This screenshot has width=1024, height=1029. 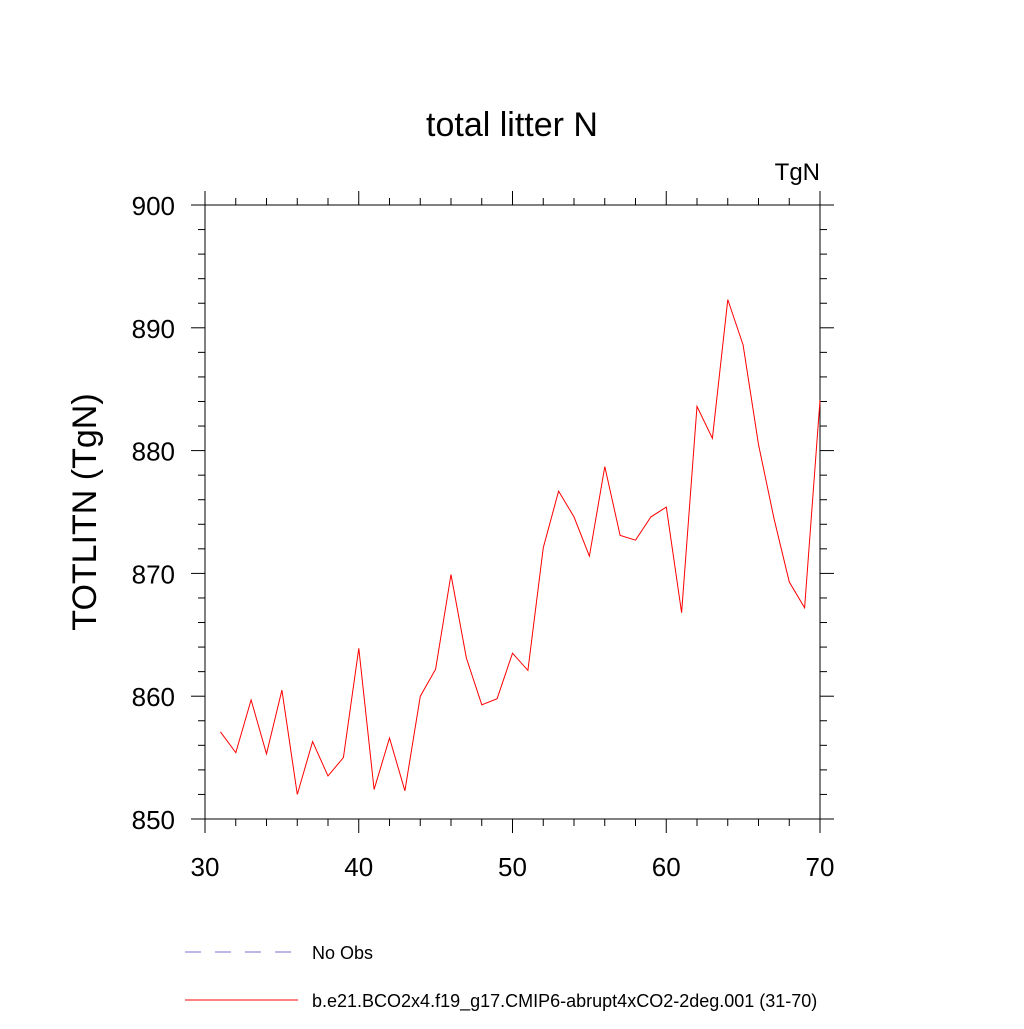 What do you see at coordinates (205, 867) in the screenshot?
I see `x-tick-label: 30` at bounding box center [205, 867].